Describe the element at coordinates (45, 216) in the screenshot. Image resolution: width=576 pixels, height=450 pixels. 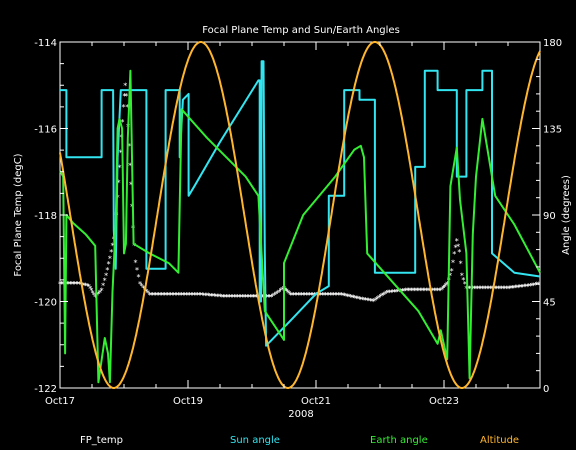
I see `left-y-tick-label: -118` at that location.